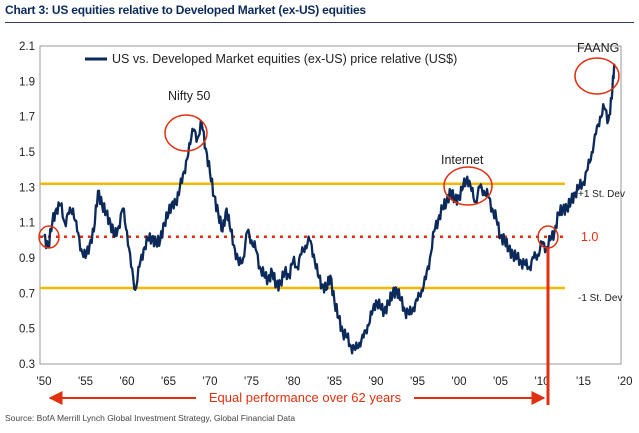  I want to click on x-tick-label: '85, so click(334, 382).